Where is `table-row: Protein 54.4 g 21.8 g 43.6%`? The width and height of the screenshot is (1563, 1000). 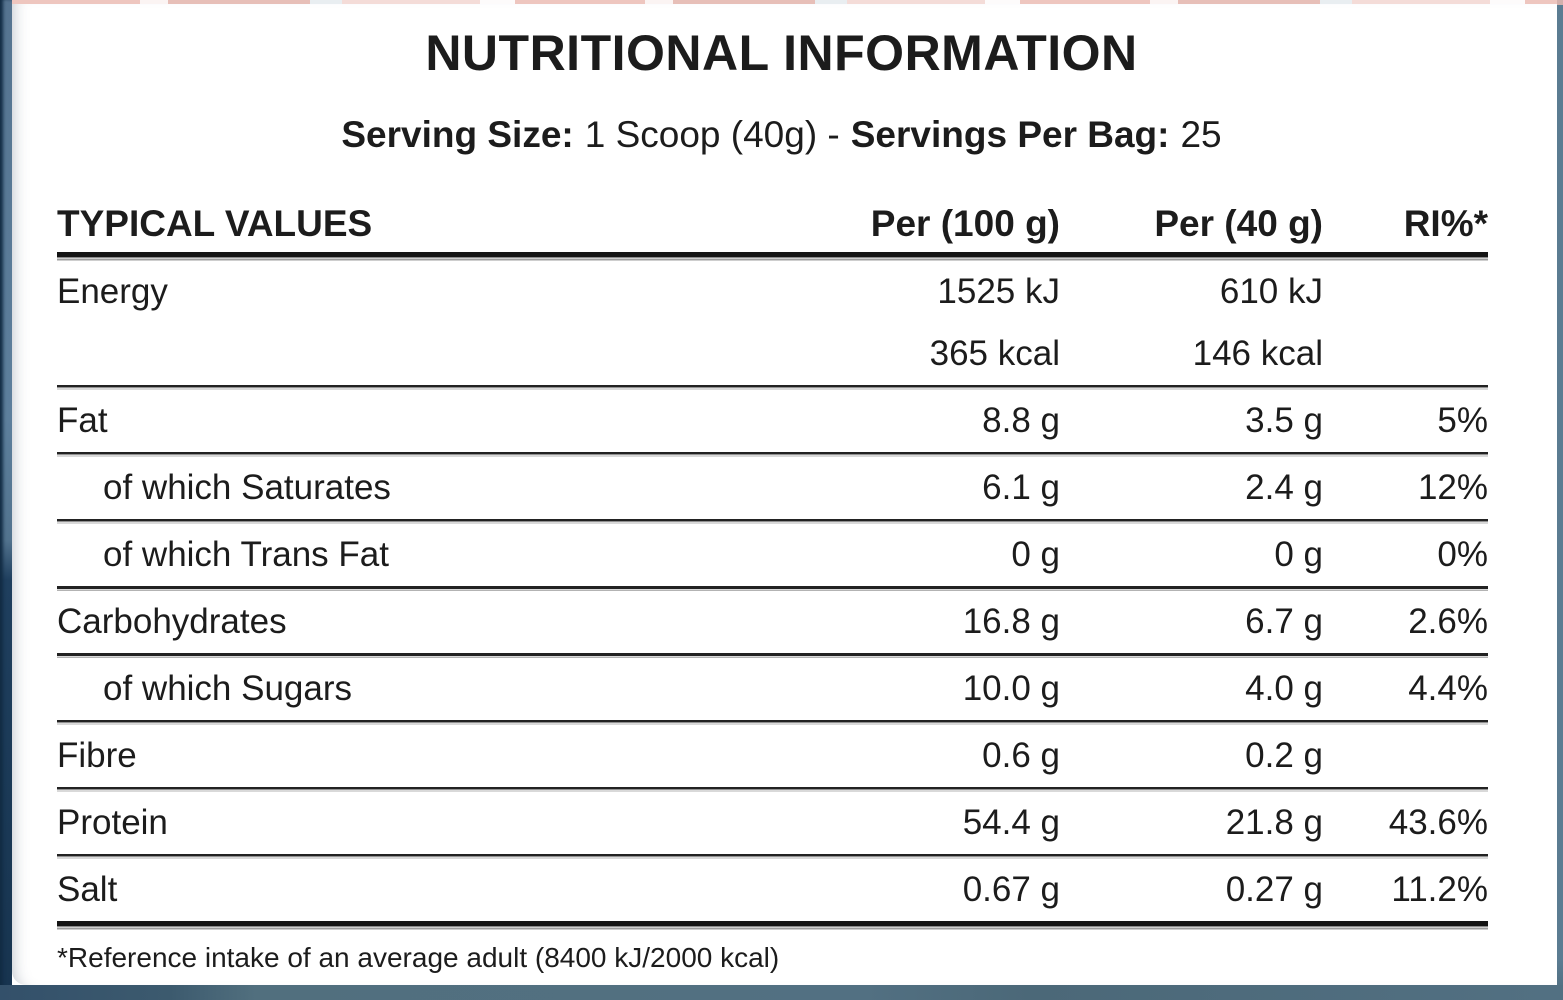 table-row: Protein 54.4 g 21.8 g 43.6% is located at coordinates (772, 823).